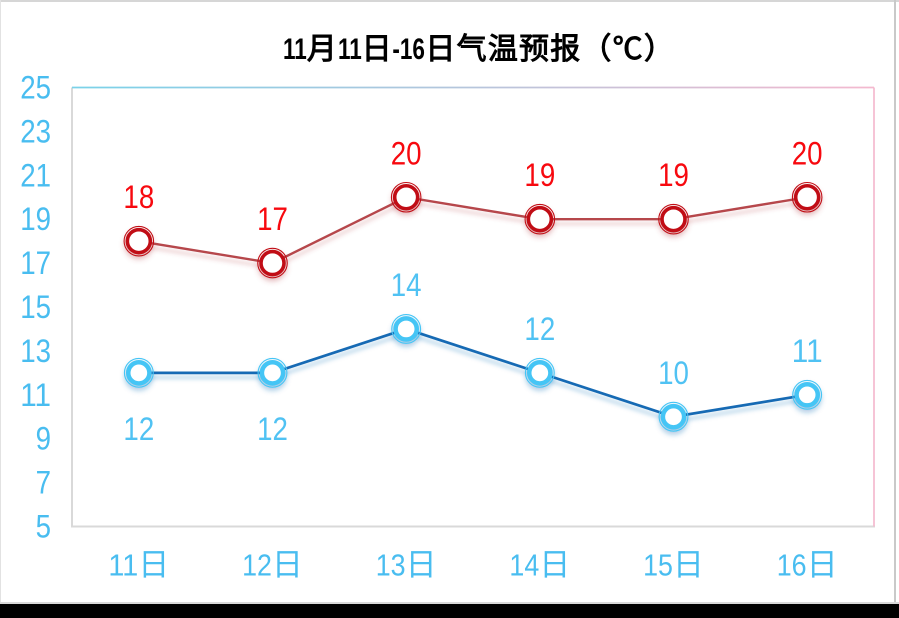  I want to click on data-label-high-temperature-4: 19, so click(673, 175).